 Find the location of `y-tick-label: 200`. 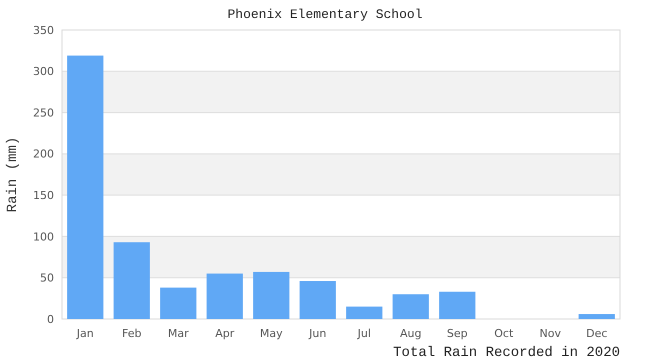

y-tick-label: 200 is located at coordinates (43, 154).